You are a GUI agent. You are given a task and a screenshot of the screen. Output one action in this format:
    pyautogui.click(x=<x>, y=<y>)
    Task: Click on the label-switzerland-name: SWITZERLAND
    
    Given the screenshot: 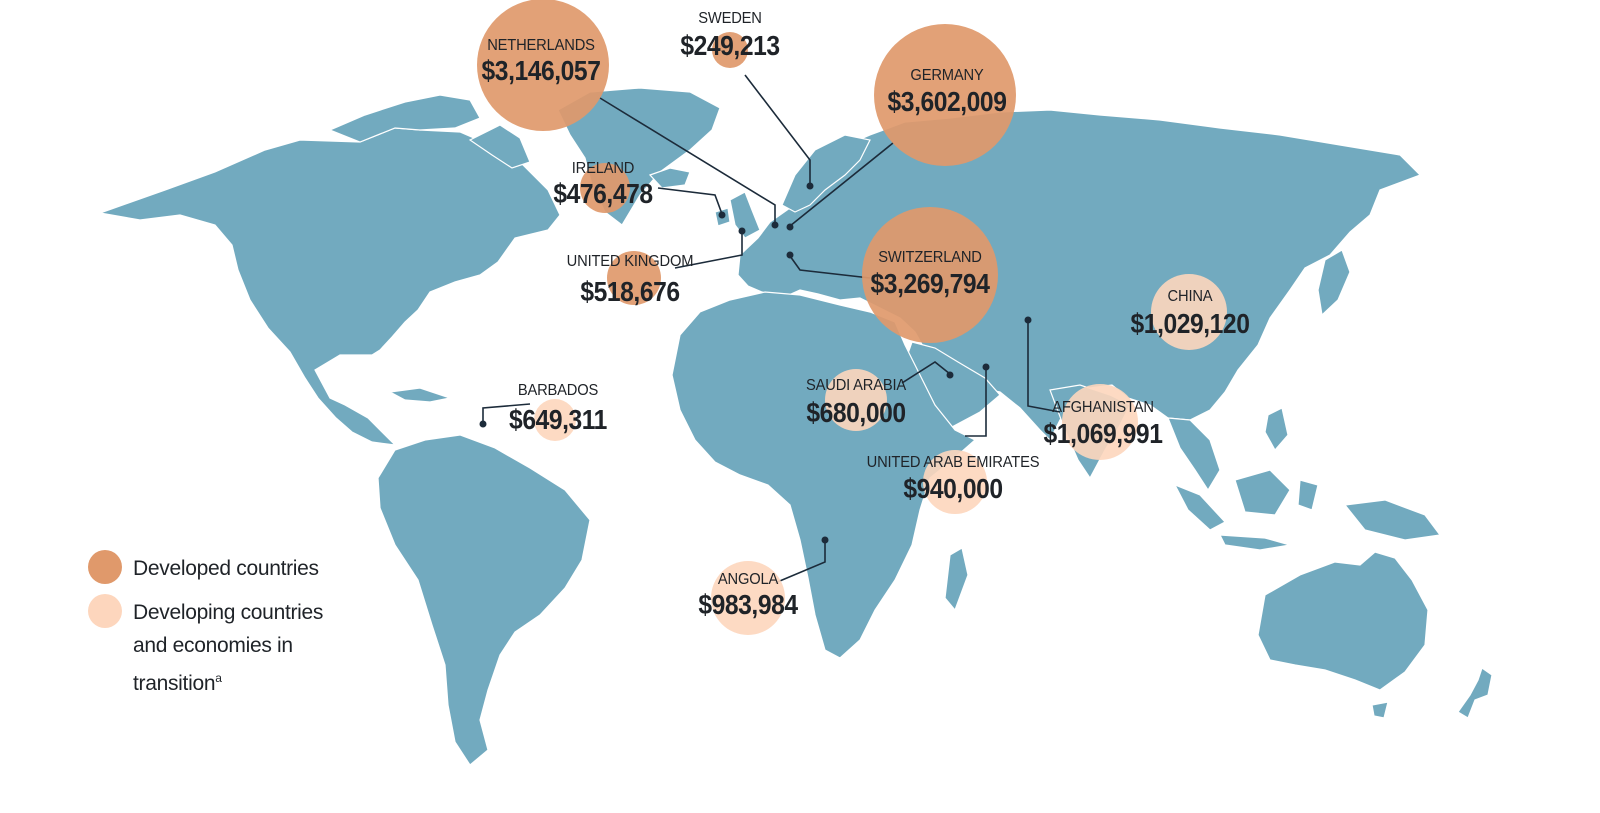 What is the action you would take?
    pyautogui.click(x=930, y=257)
    